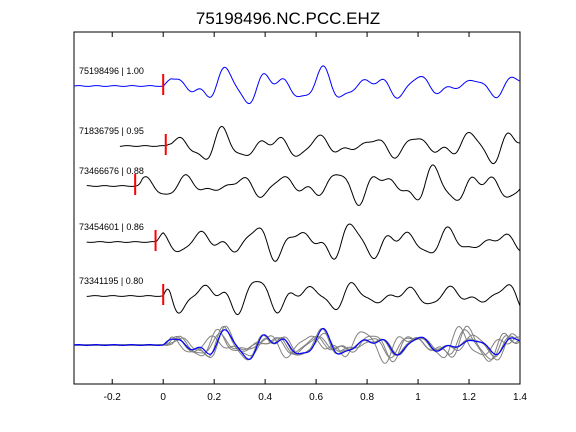  Describe the element at coordinates (111, 71) in the screenshot. I see `trace-label: 75198496 | 1.00` at that location.